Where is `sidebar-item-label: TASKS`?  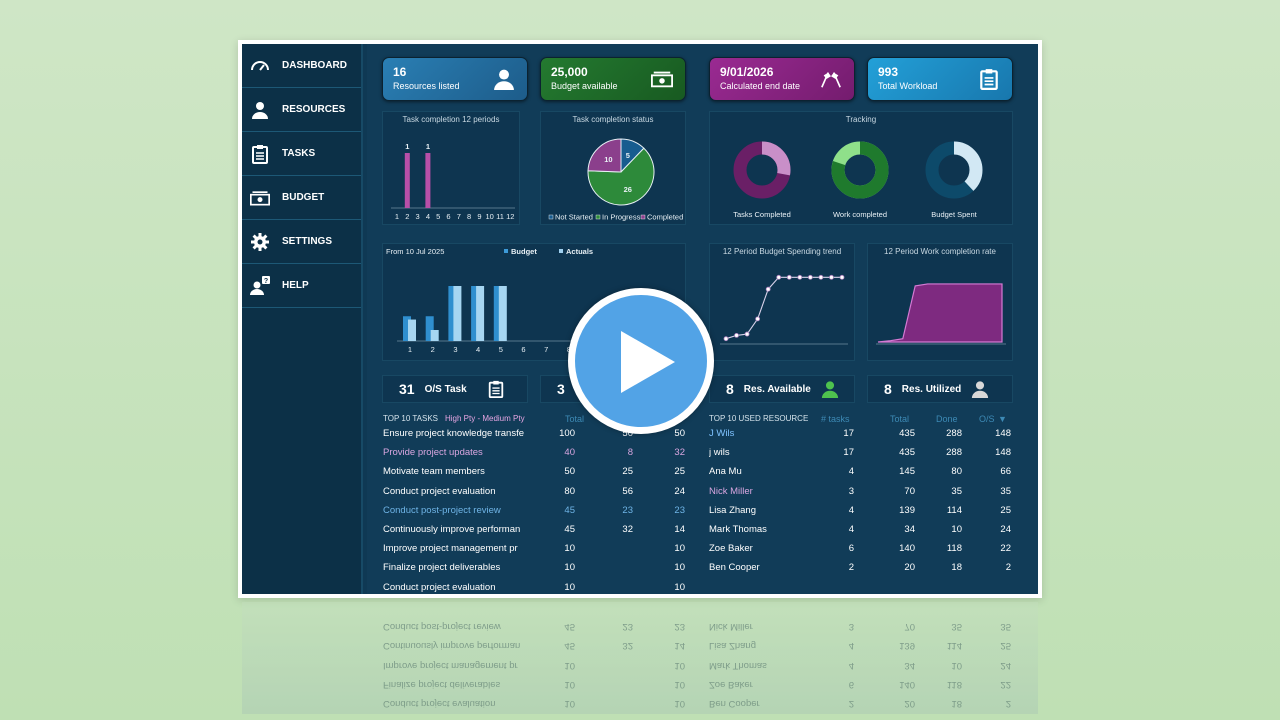
sidebar-item-label: TASKS is located at coordinates (299, 153).